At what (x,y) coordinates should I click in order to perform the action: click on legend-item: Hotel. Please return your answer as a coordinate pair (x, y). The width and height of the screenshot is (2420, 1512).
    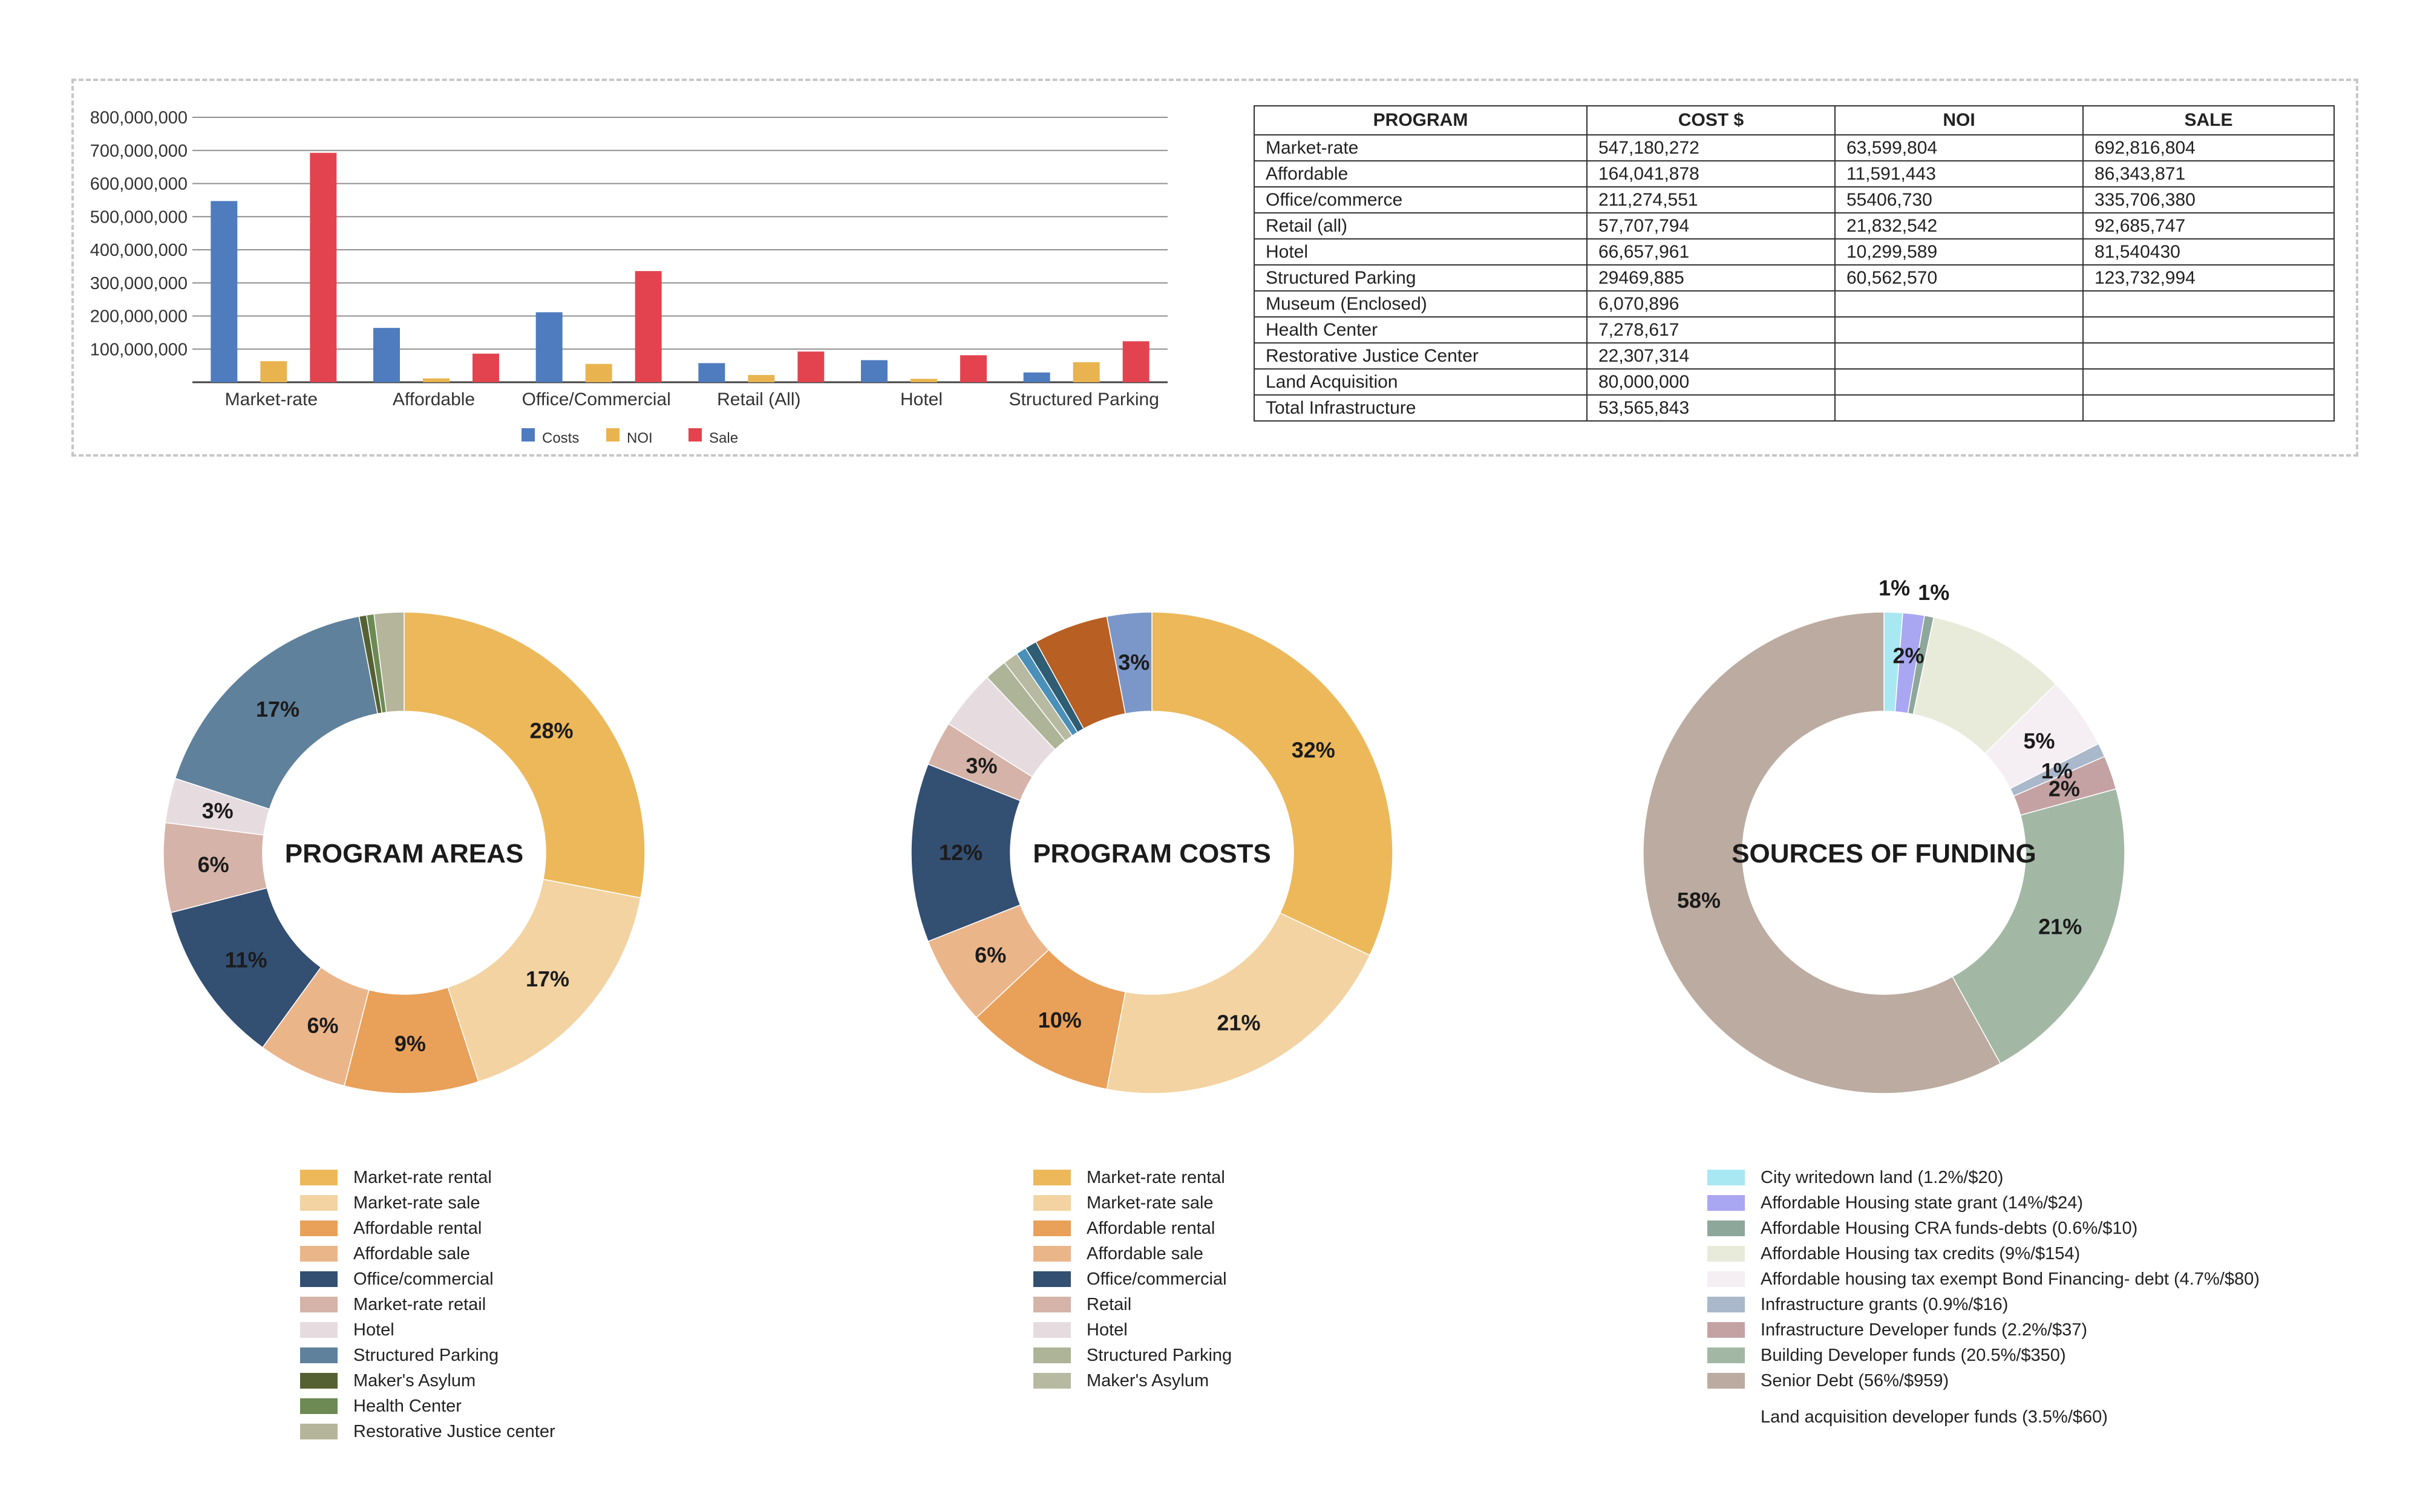
    Looking at the image, I should click on (1132, 1330).